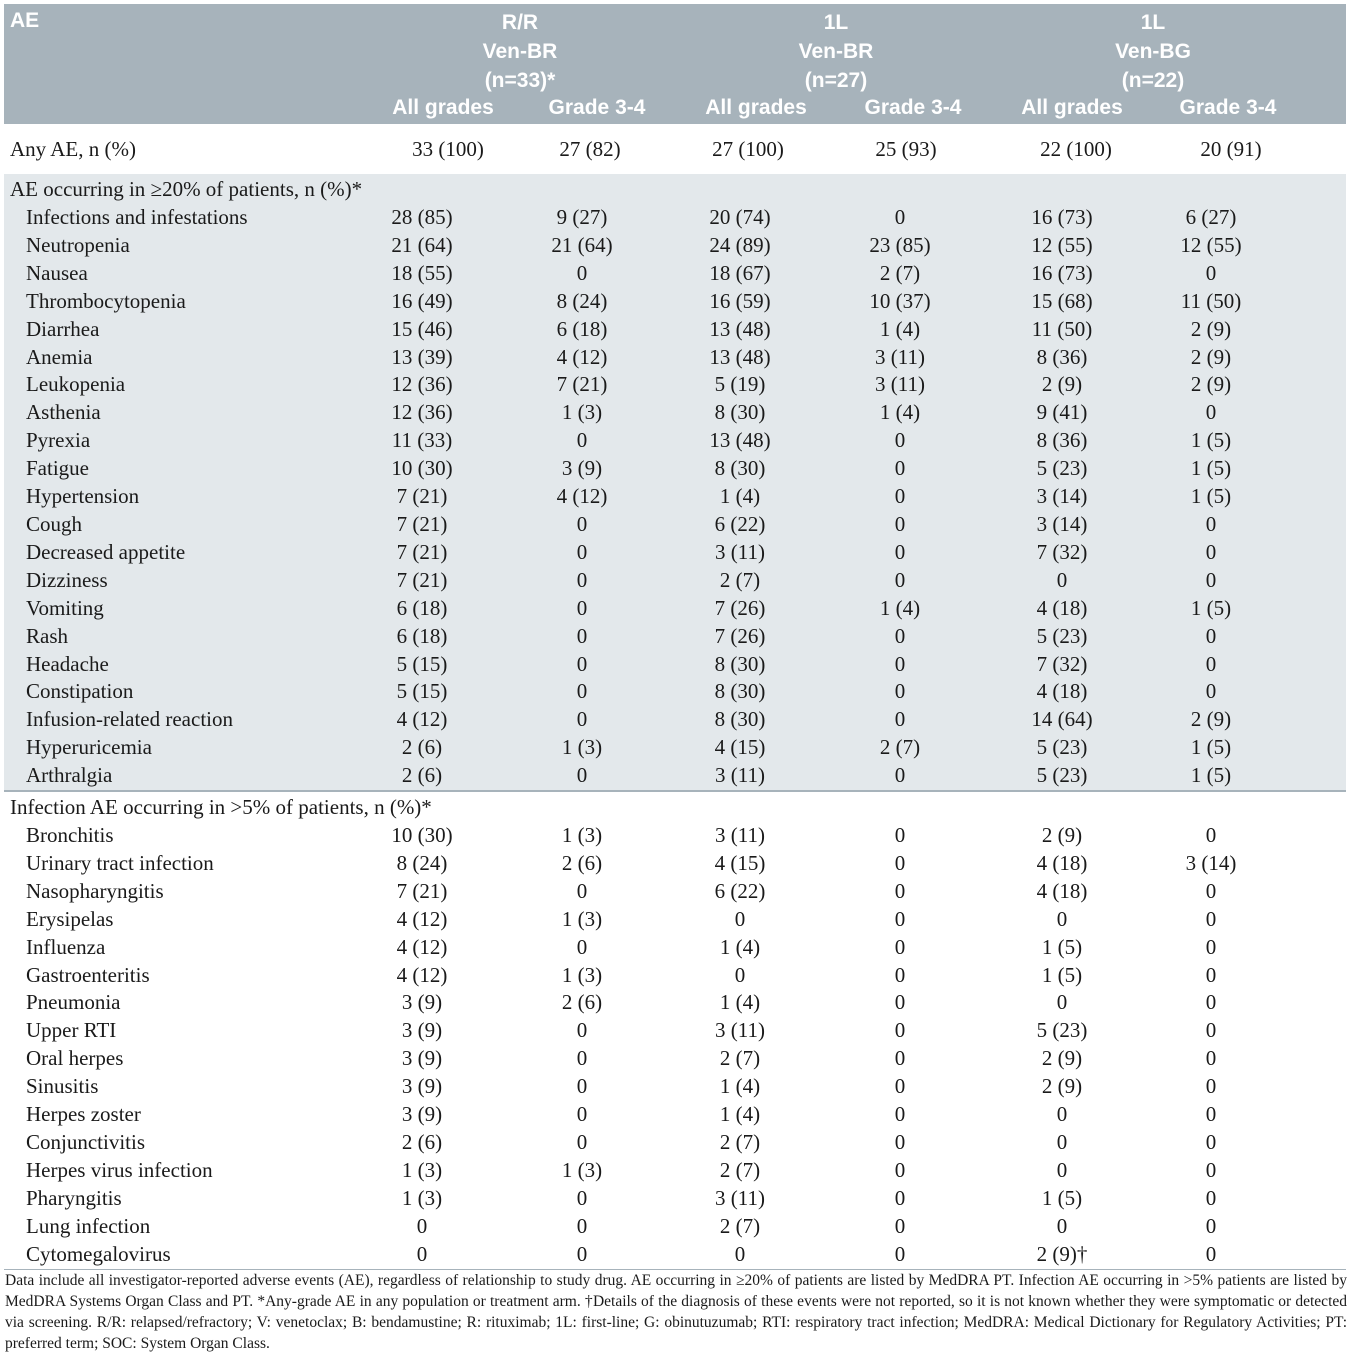 Image resolution: width=1352 pixels, height=1365 pixels. Describe the element at coordinates (675, 1227) in the screenshot. I see `table-row: Lung infection 0 0 2 (7) 0 0 0` at that location.